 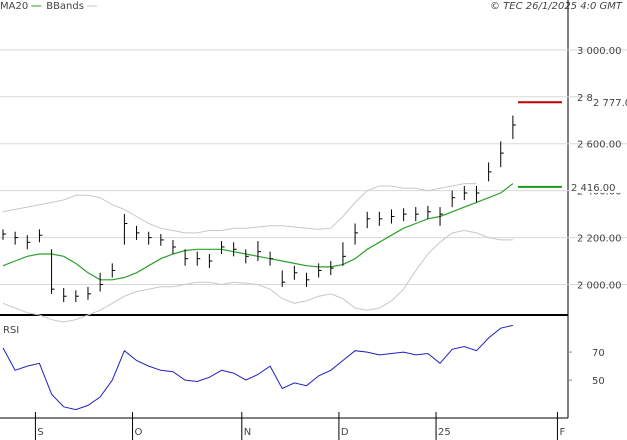 I want to click on copyright: © TEC 26/1/2025 4:0 GMT, so click(x=556, y=6).